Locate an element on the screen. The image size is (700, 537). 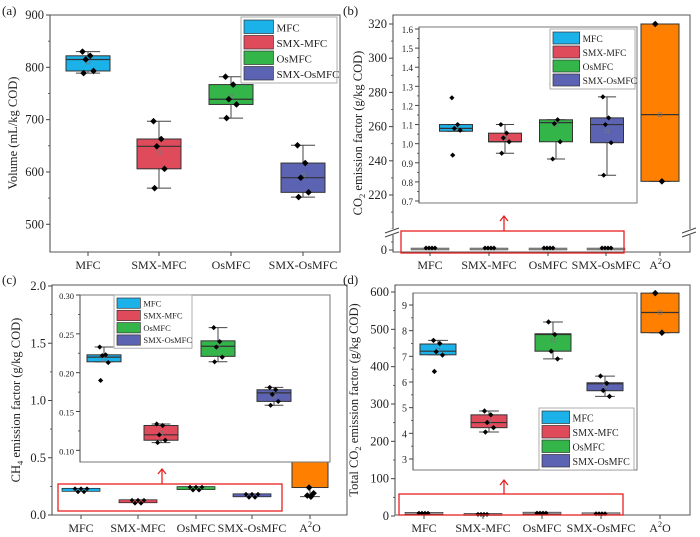
legend-label: SMX-OsMFC is located at coordinates (610, 82).